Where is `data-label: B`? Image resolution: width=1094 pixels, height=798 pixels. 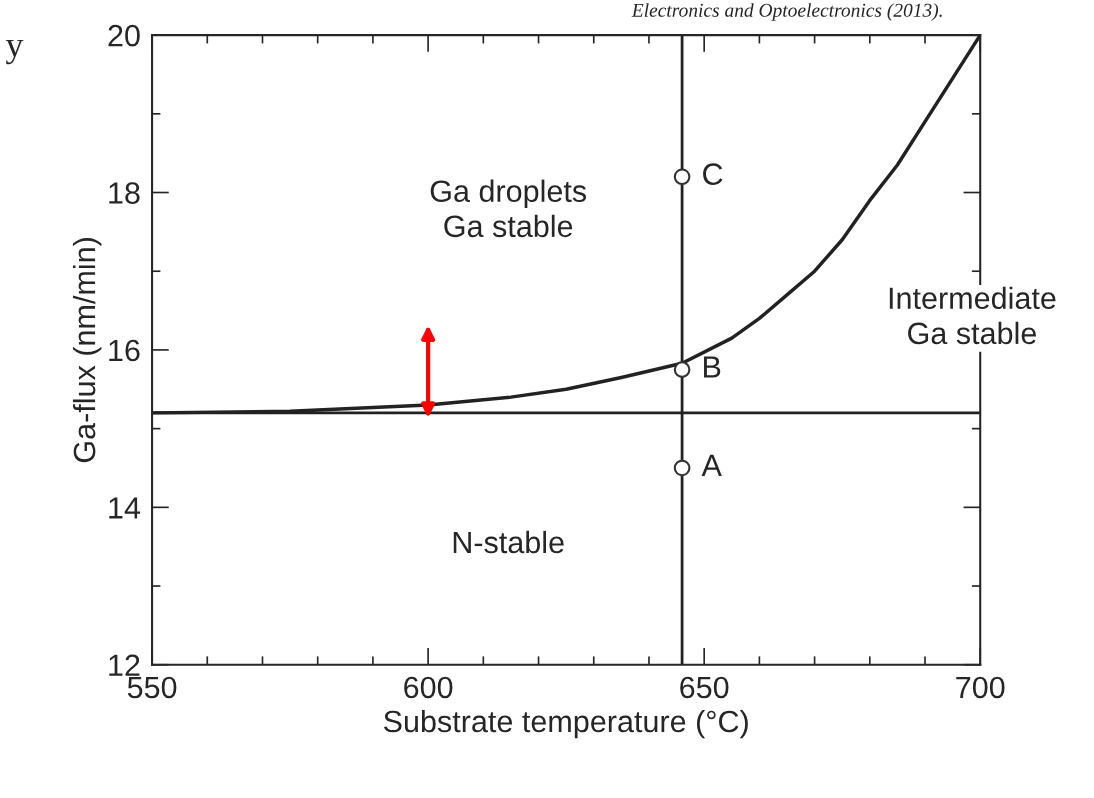 data-label: B is located at coordinates (712, 367).